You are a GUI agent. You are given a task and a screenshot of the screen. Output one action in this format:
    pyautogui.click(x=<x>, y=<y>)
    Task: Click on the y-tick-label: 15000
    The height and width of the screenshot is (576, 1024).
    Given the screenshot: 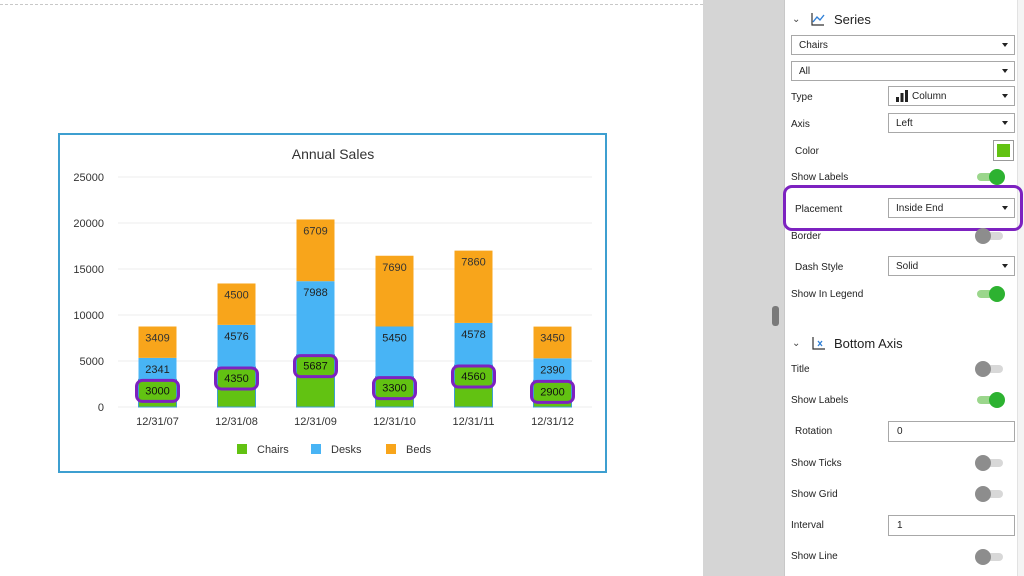 What is the action you would take?
    pyautogui.click(x=88, y=270)
    